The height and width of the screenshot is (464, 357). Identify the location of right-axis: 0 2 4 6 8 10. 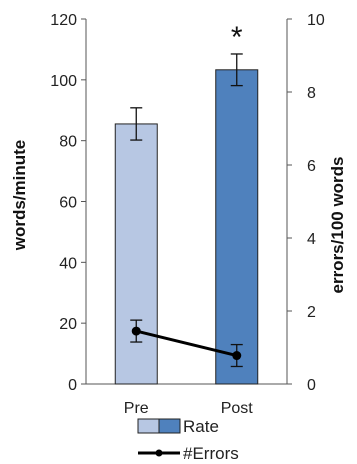
(306, 203).